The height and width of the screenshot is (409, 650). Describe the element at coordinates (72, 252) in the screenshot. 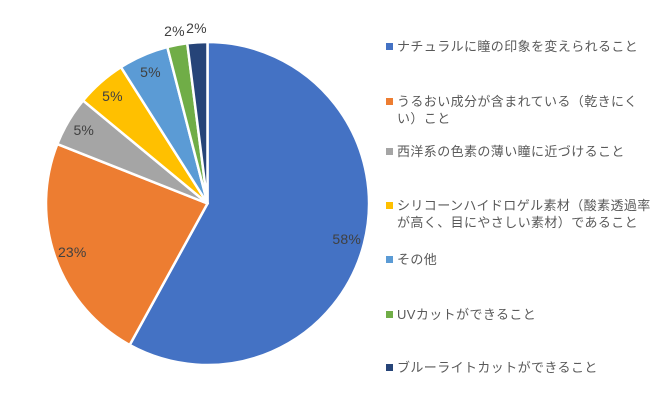

I see `slice-label: 23%` at that location.